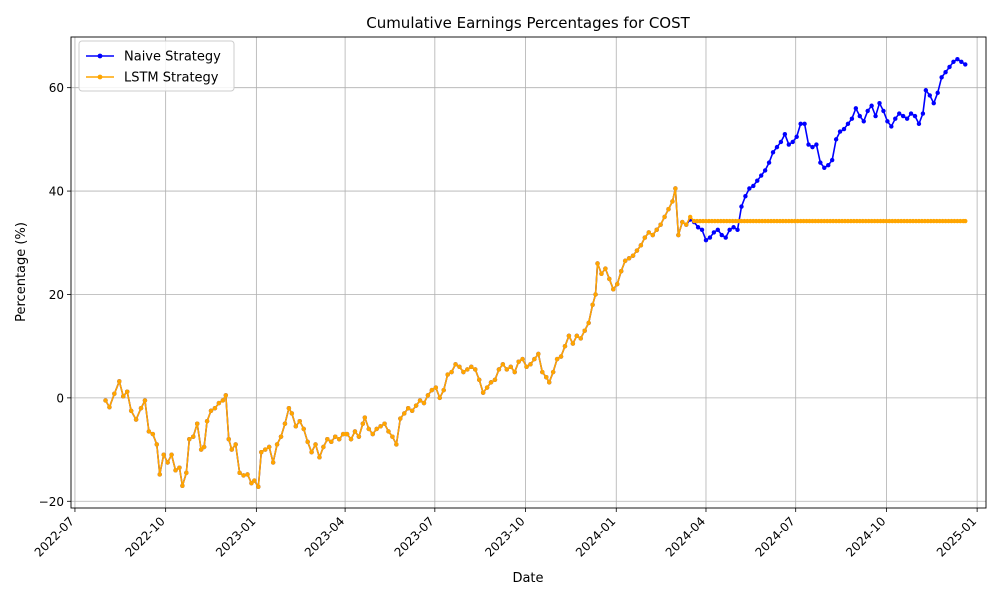 The width and height of the screenshot is (1000, 604). What do you see at coordinates (56, 192) in the screenshot?
I see `y-tick-label: 40` at bounding box center [56, 192].